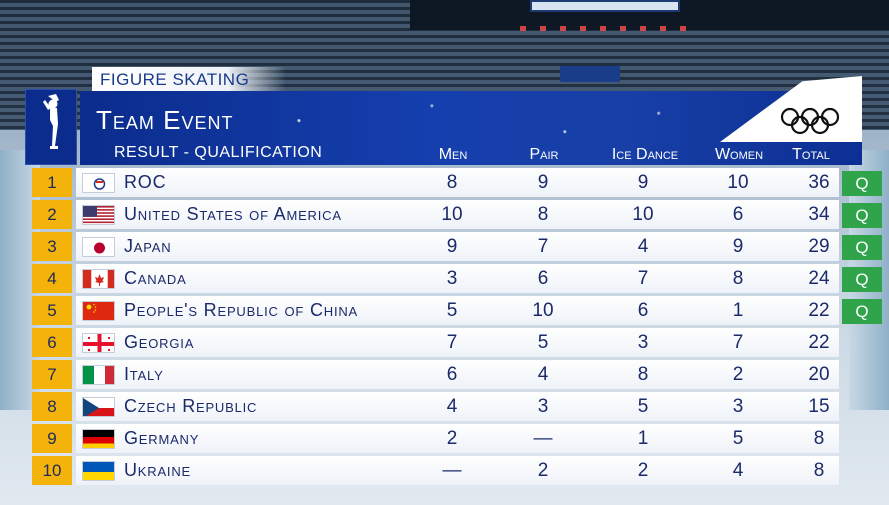  I want to click on score-women: 9, so click(738, 246).